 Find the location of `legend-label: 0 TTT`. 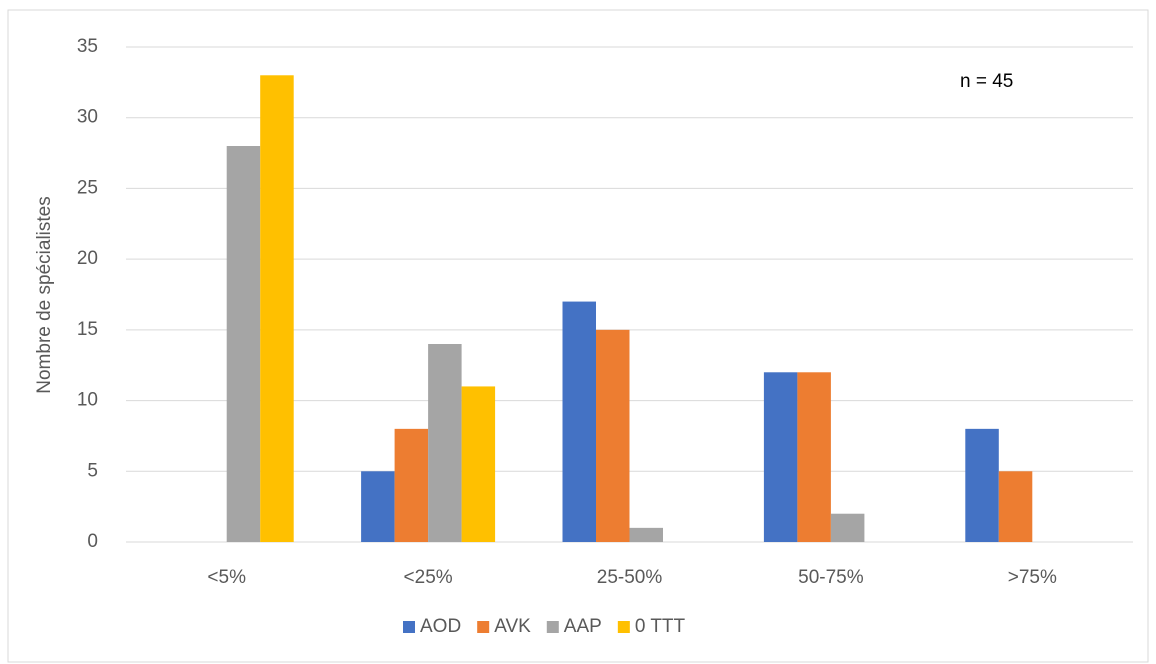

legend-label: 0 TTT is located at coordinates (660, 626).